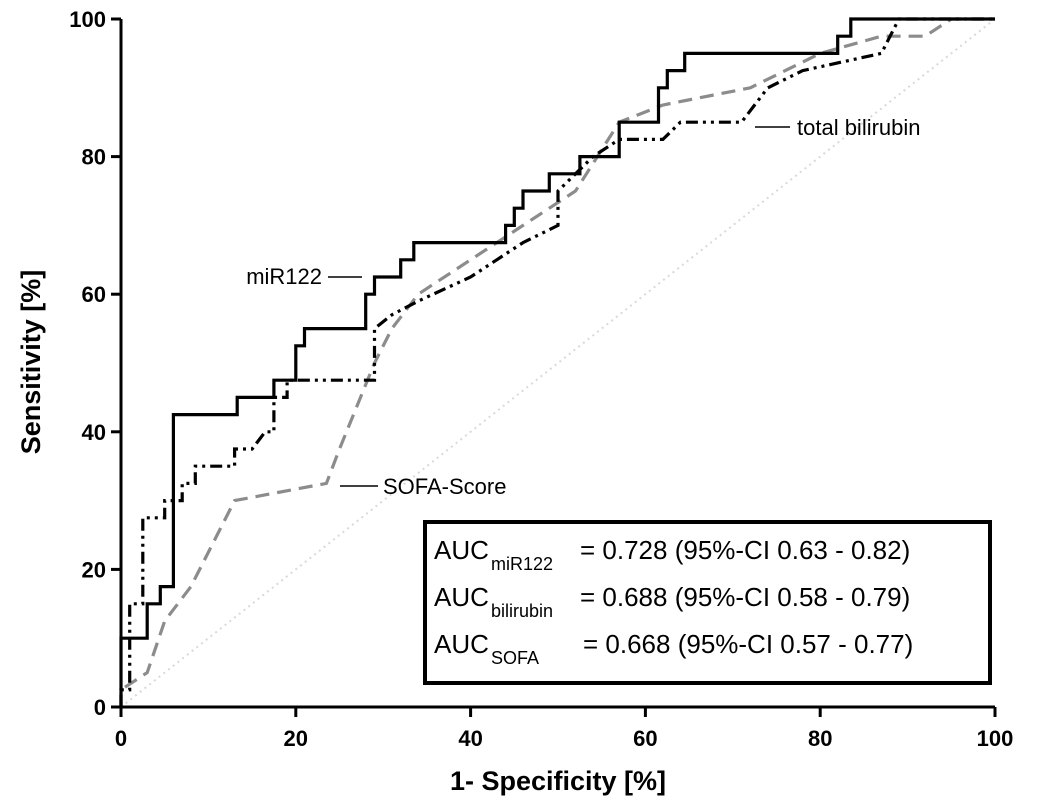  Describe the element at coordinates (745, 597) in the screenshot. I see `auc-value: = 0.688 (95%-CI 0.58 - 0.79)` at that location.